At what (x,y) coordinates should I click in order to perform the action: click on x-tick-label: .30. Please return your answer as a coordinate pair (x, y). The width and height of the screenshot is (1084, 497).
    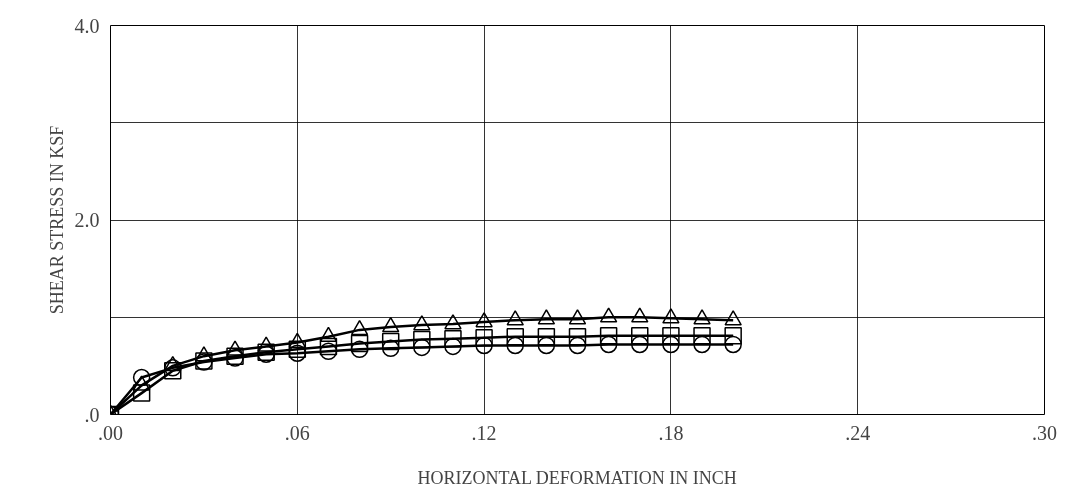
    Looking at the image, I should click on (1044, 432).